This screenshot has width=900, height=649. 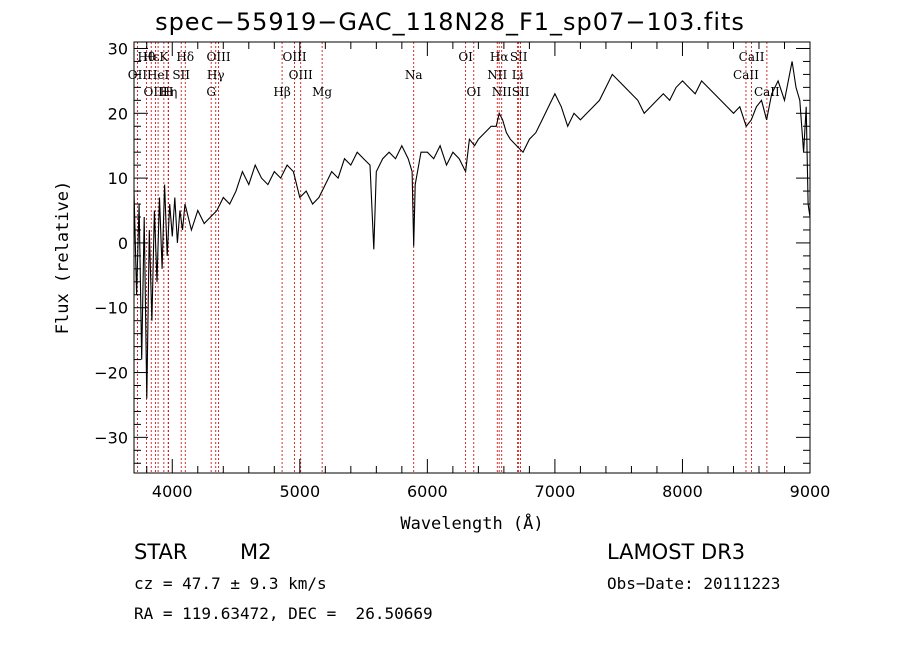 What do you see at coordinates (682, 491) in the screenshot?
I see `x-tick-label: 8000` at bounding box center [682, 491].